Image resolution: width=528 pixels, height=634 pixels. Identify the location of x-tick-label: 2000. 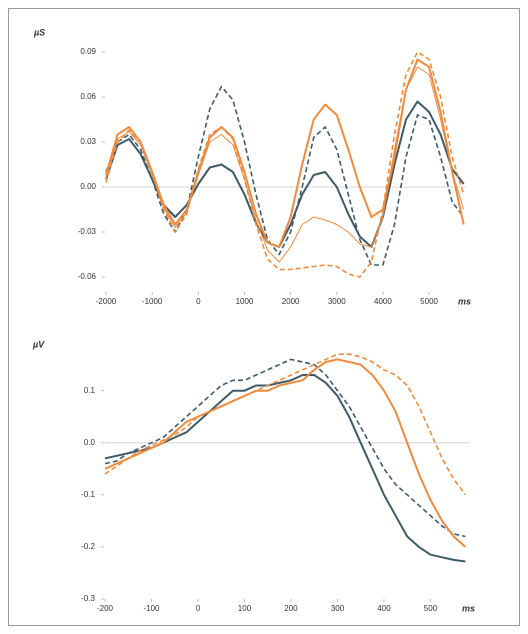
(291, 301).